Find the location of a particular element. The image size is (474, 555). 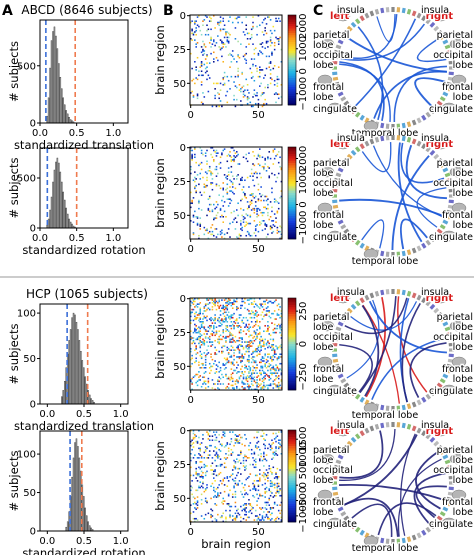

parietal-right-lobe-label: lobe is located at coordinates (463, 173).